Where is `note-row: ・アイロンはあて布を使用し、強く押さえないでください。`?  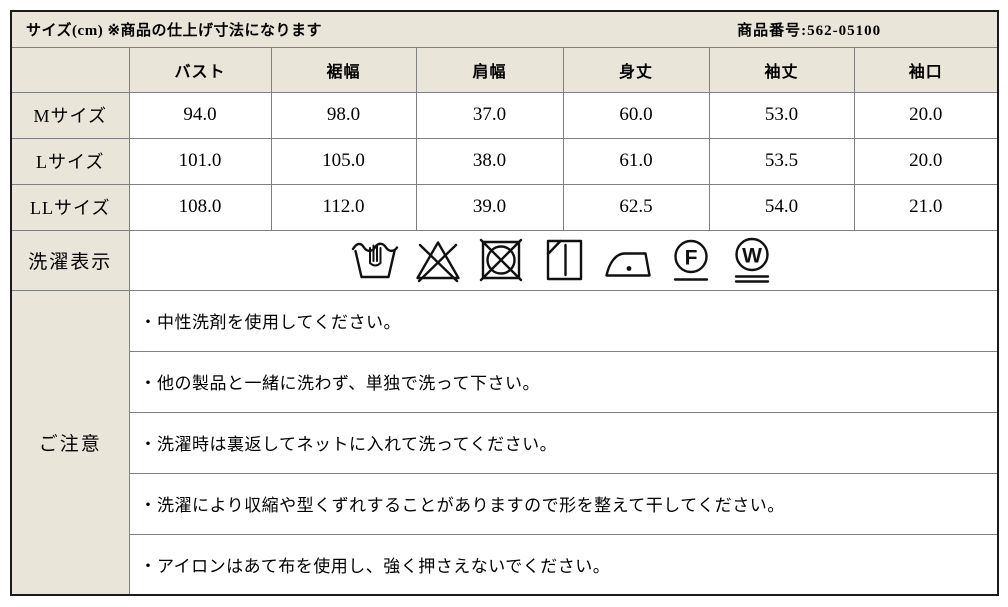
note-row: ・アイロンはあて布を使用し、強く押さえないでください。 is located at coordinates (505, 564).